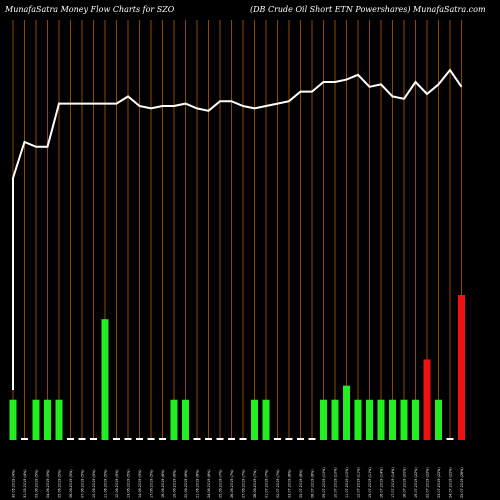 This screenshot has width=500, height=500. I want to click on x-tick-label: 26.06.2019 (7%), so click(232, 483).